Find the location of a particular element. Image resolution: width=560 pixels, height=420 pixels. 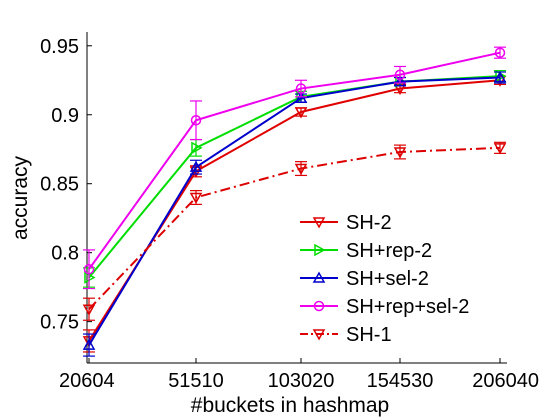

legend-item: SH+sel-2 is located at coordinates (364, 279).